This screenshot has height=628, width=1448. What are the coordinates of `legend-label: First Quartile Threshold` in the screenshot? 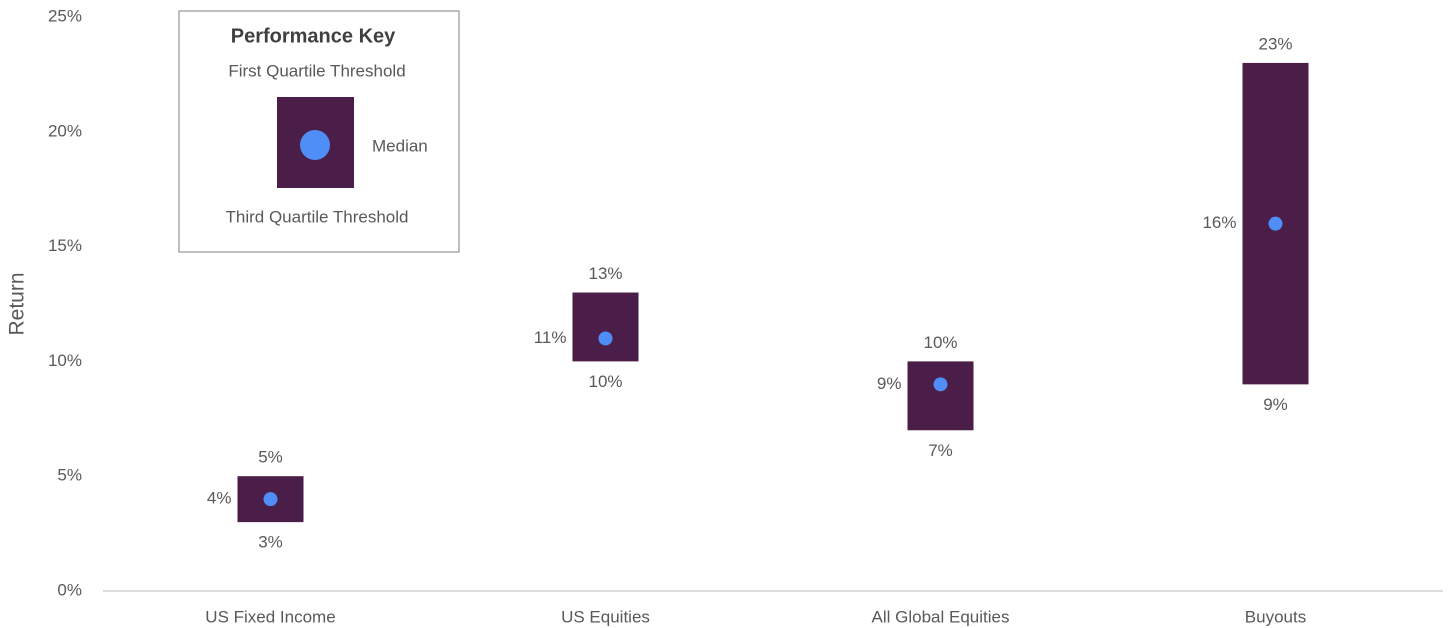 It's located at (316, 70).